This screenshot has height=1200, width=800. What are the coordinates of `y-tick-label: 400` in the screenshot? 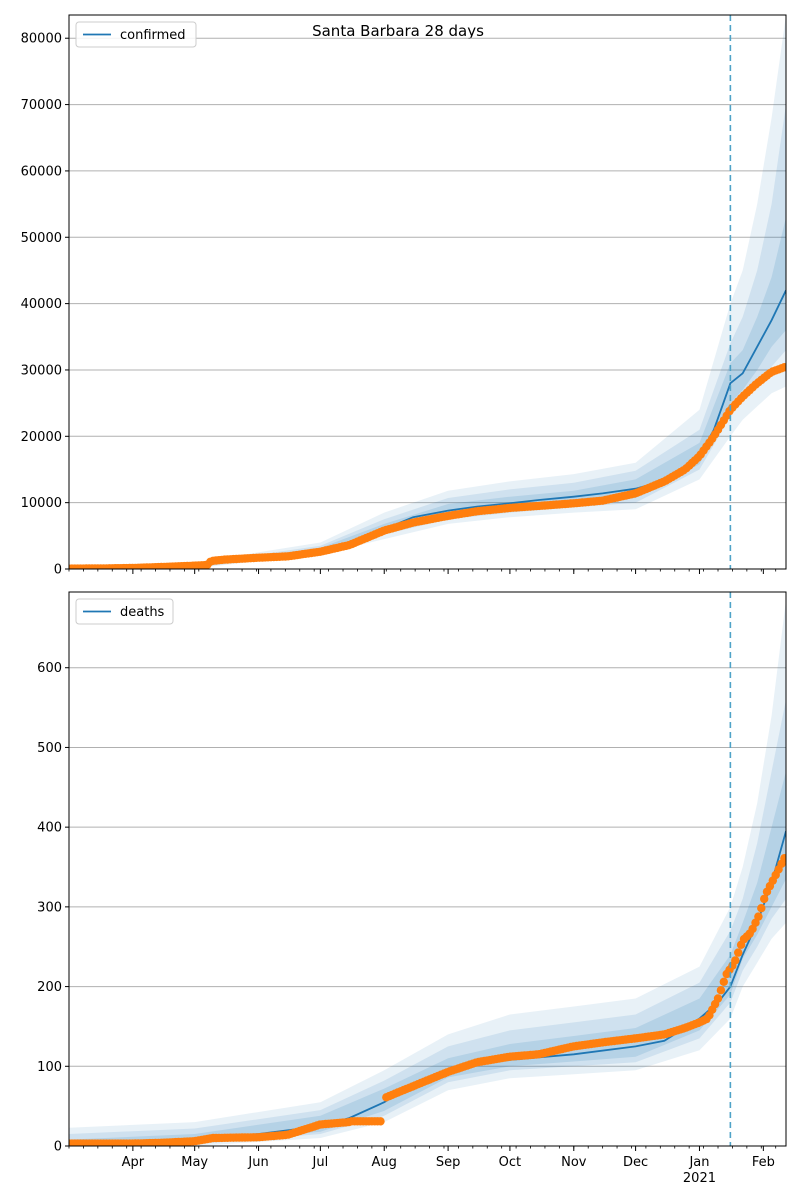 It's located at (49, 828).